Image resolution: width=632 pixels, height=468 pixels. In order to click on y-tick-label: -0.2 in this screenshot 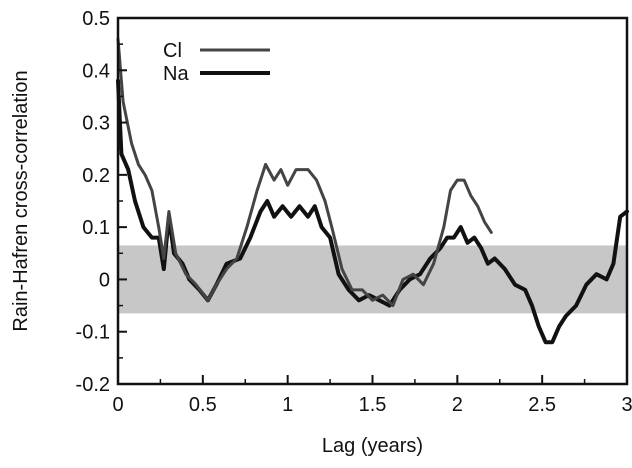, I will do `click(93, 385)`.